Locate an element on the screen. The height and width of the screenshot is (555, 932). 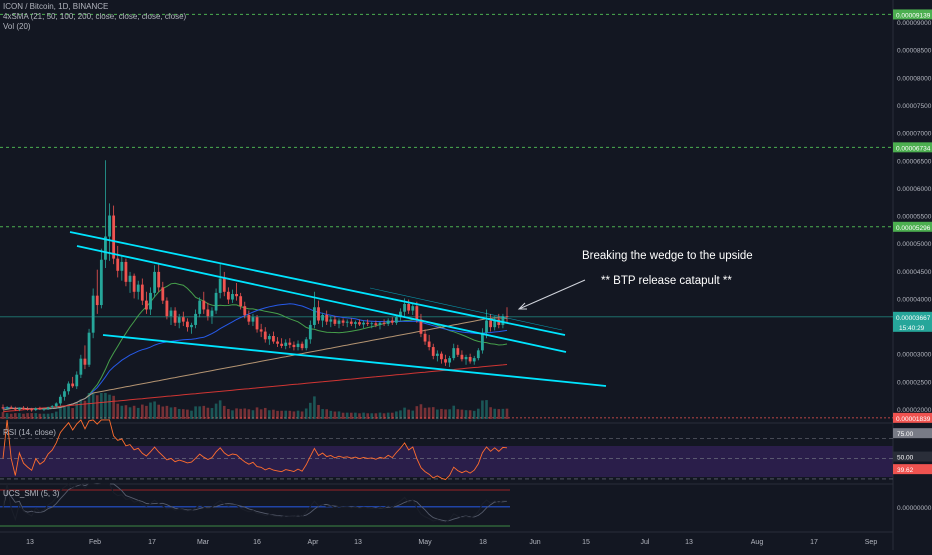
rsi-band is located at coordinates (446, 461).